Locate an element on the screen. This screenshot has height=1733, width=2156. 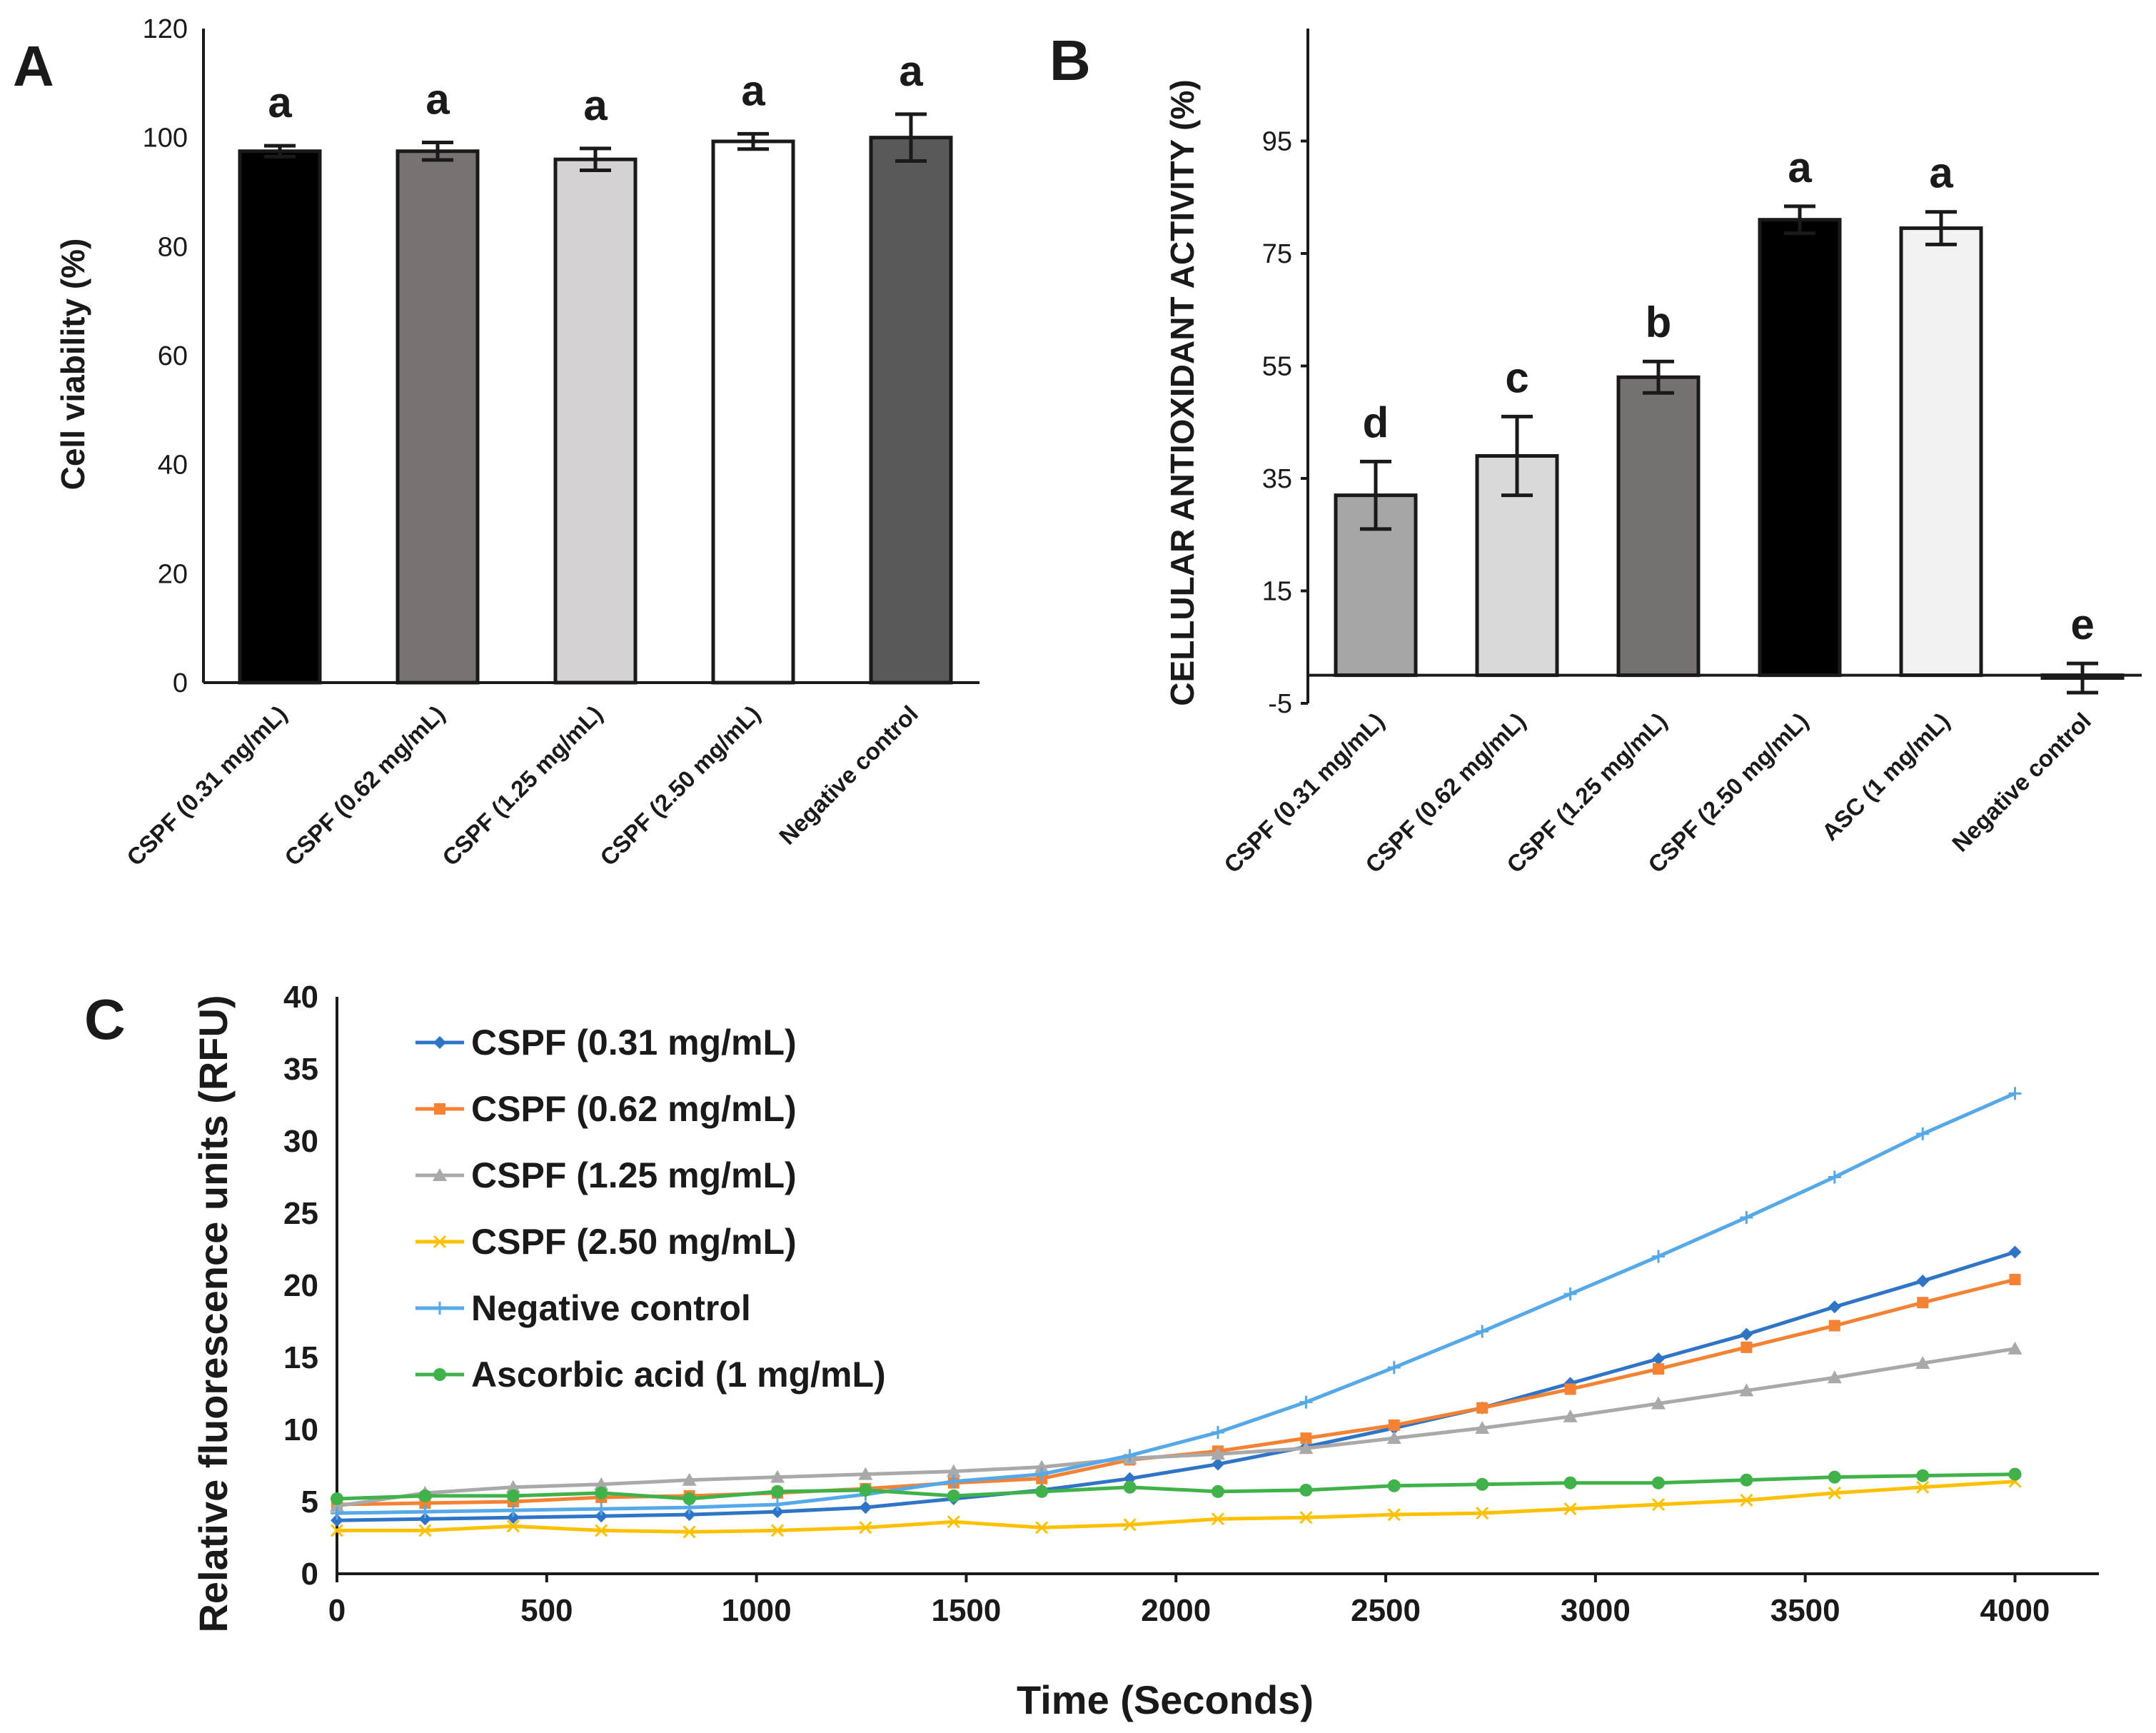
panel-c-y-tick-label: 25 is located at coordinates (301, 1213).